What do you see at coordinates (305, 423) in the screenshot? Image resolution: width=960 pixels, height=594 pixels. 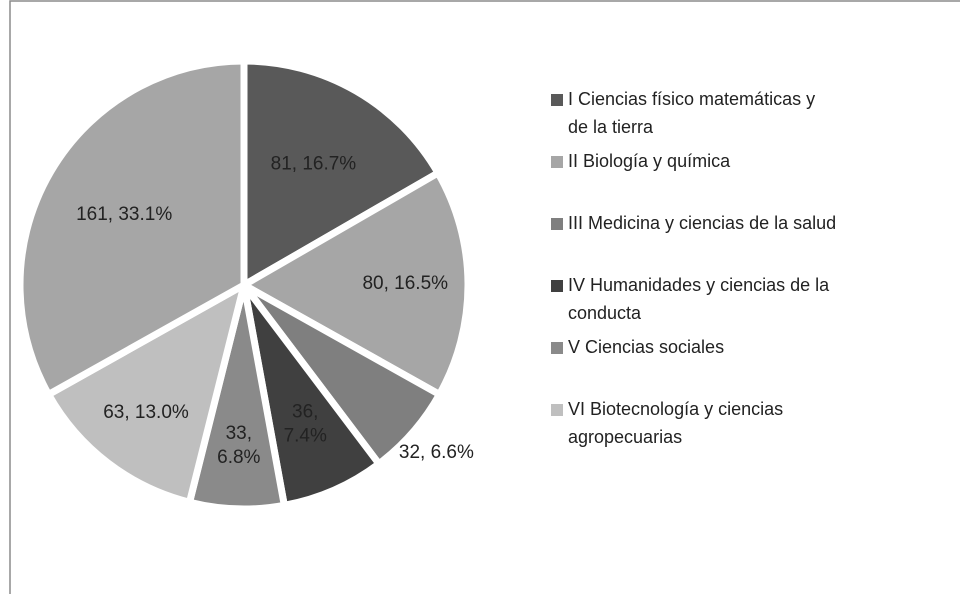 I see `data-label: 36, 7.4%` at bounding box center [305, 423].